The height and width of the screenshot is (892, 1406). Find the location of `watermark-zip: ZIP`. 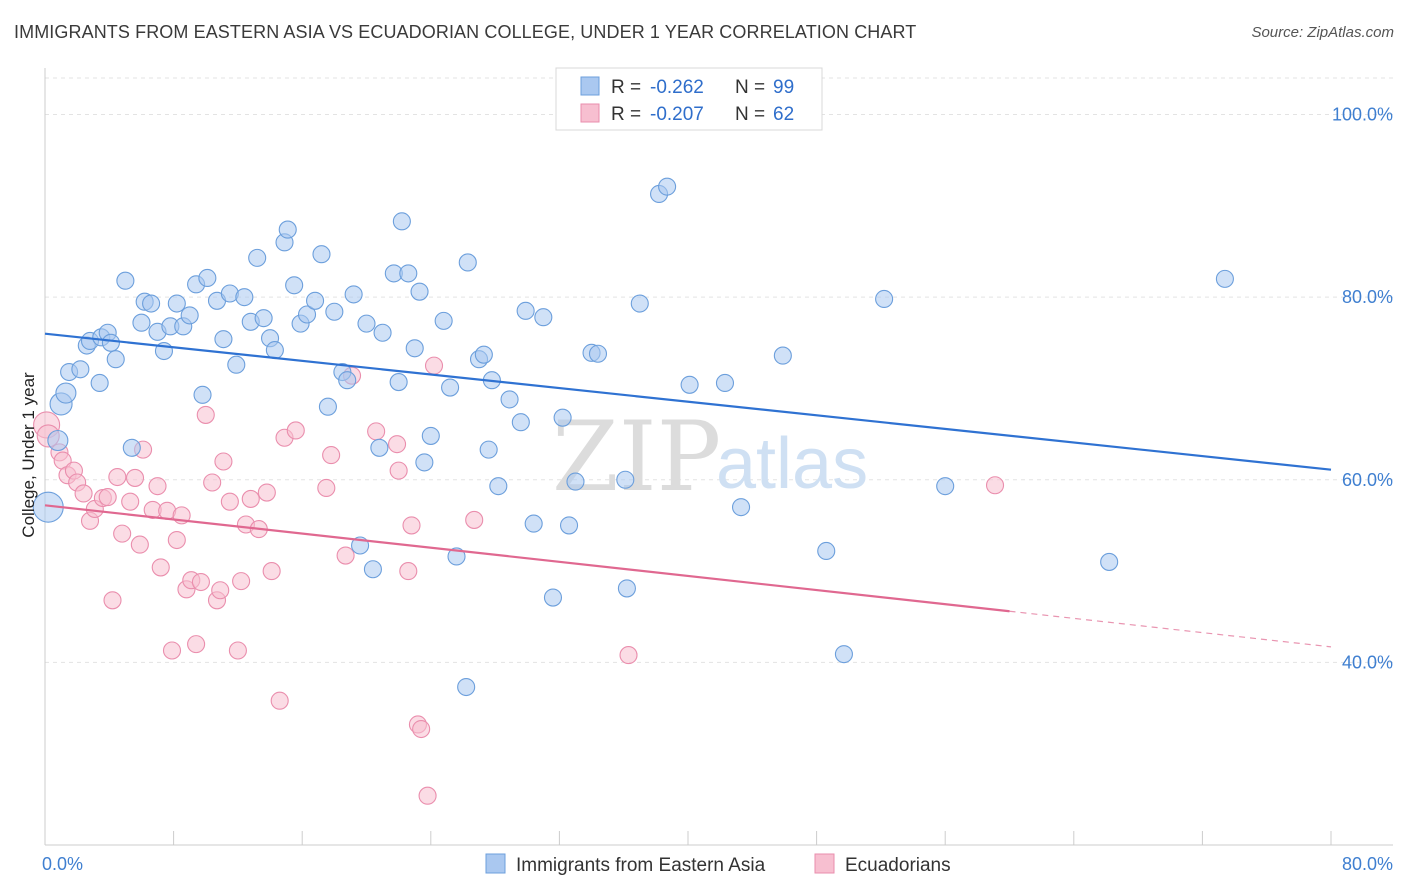

watermark-zip: ZIP is located at coordinates (636, 457).